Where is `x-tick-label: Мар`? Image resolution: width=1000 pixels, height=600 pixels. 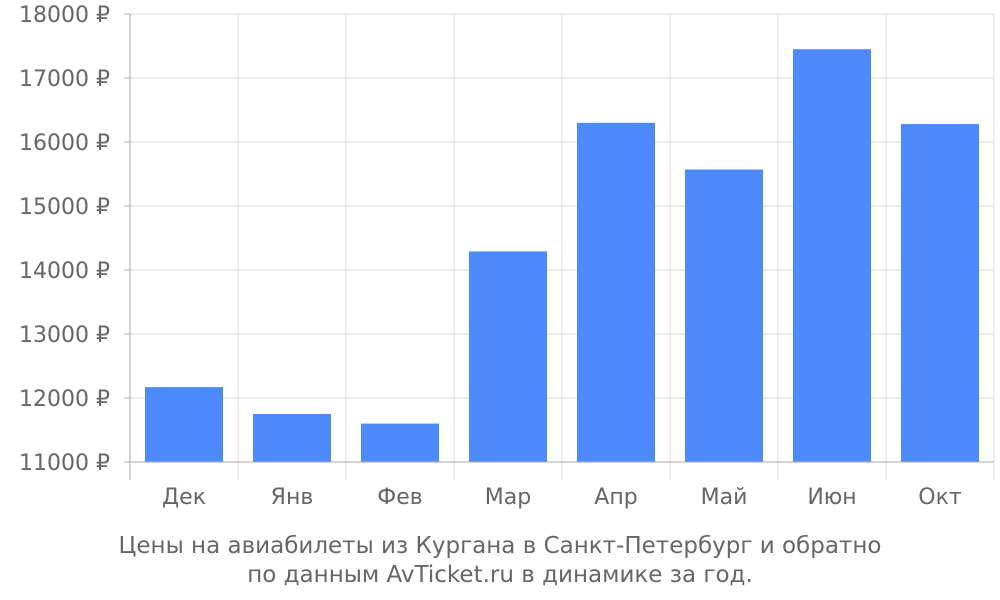
x-tick-label: Мар is located at coordinates (508, 497).